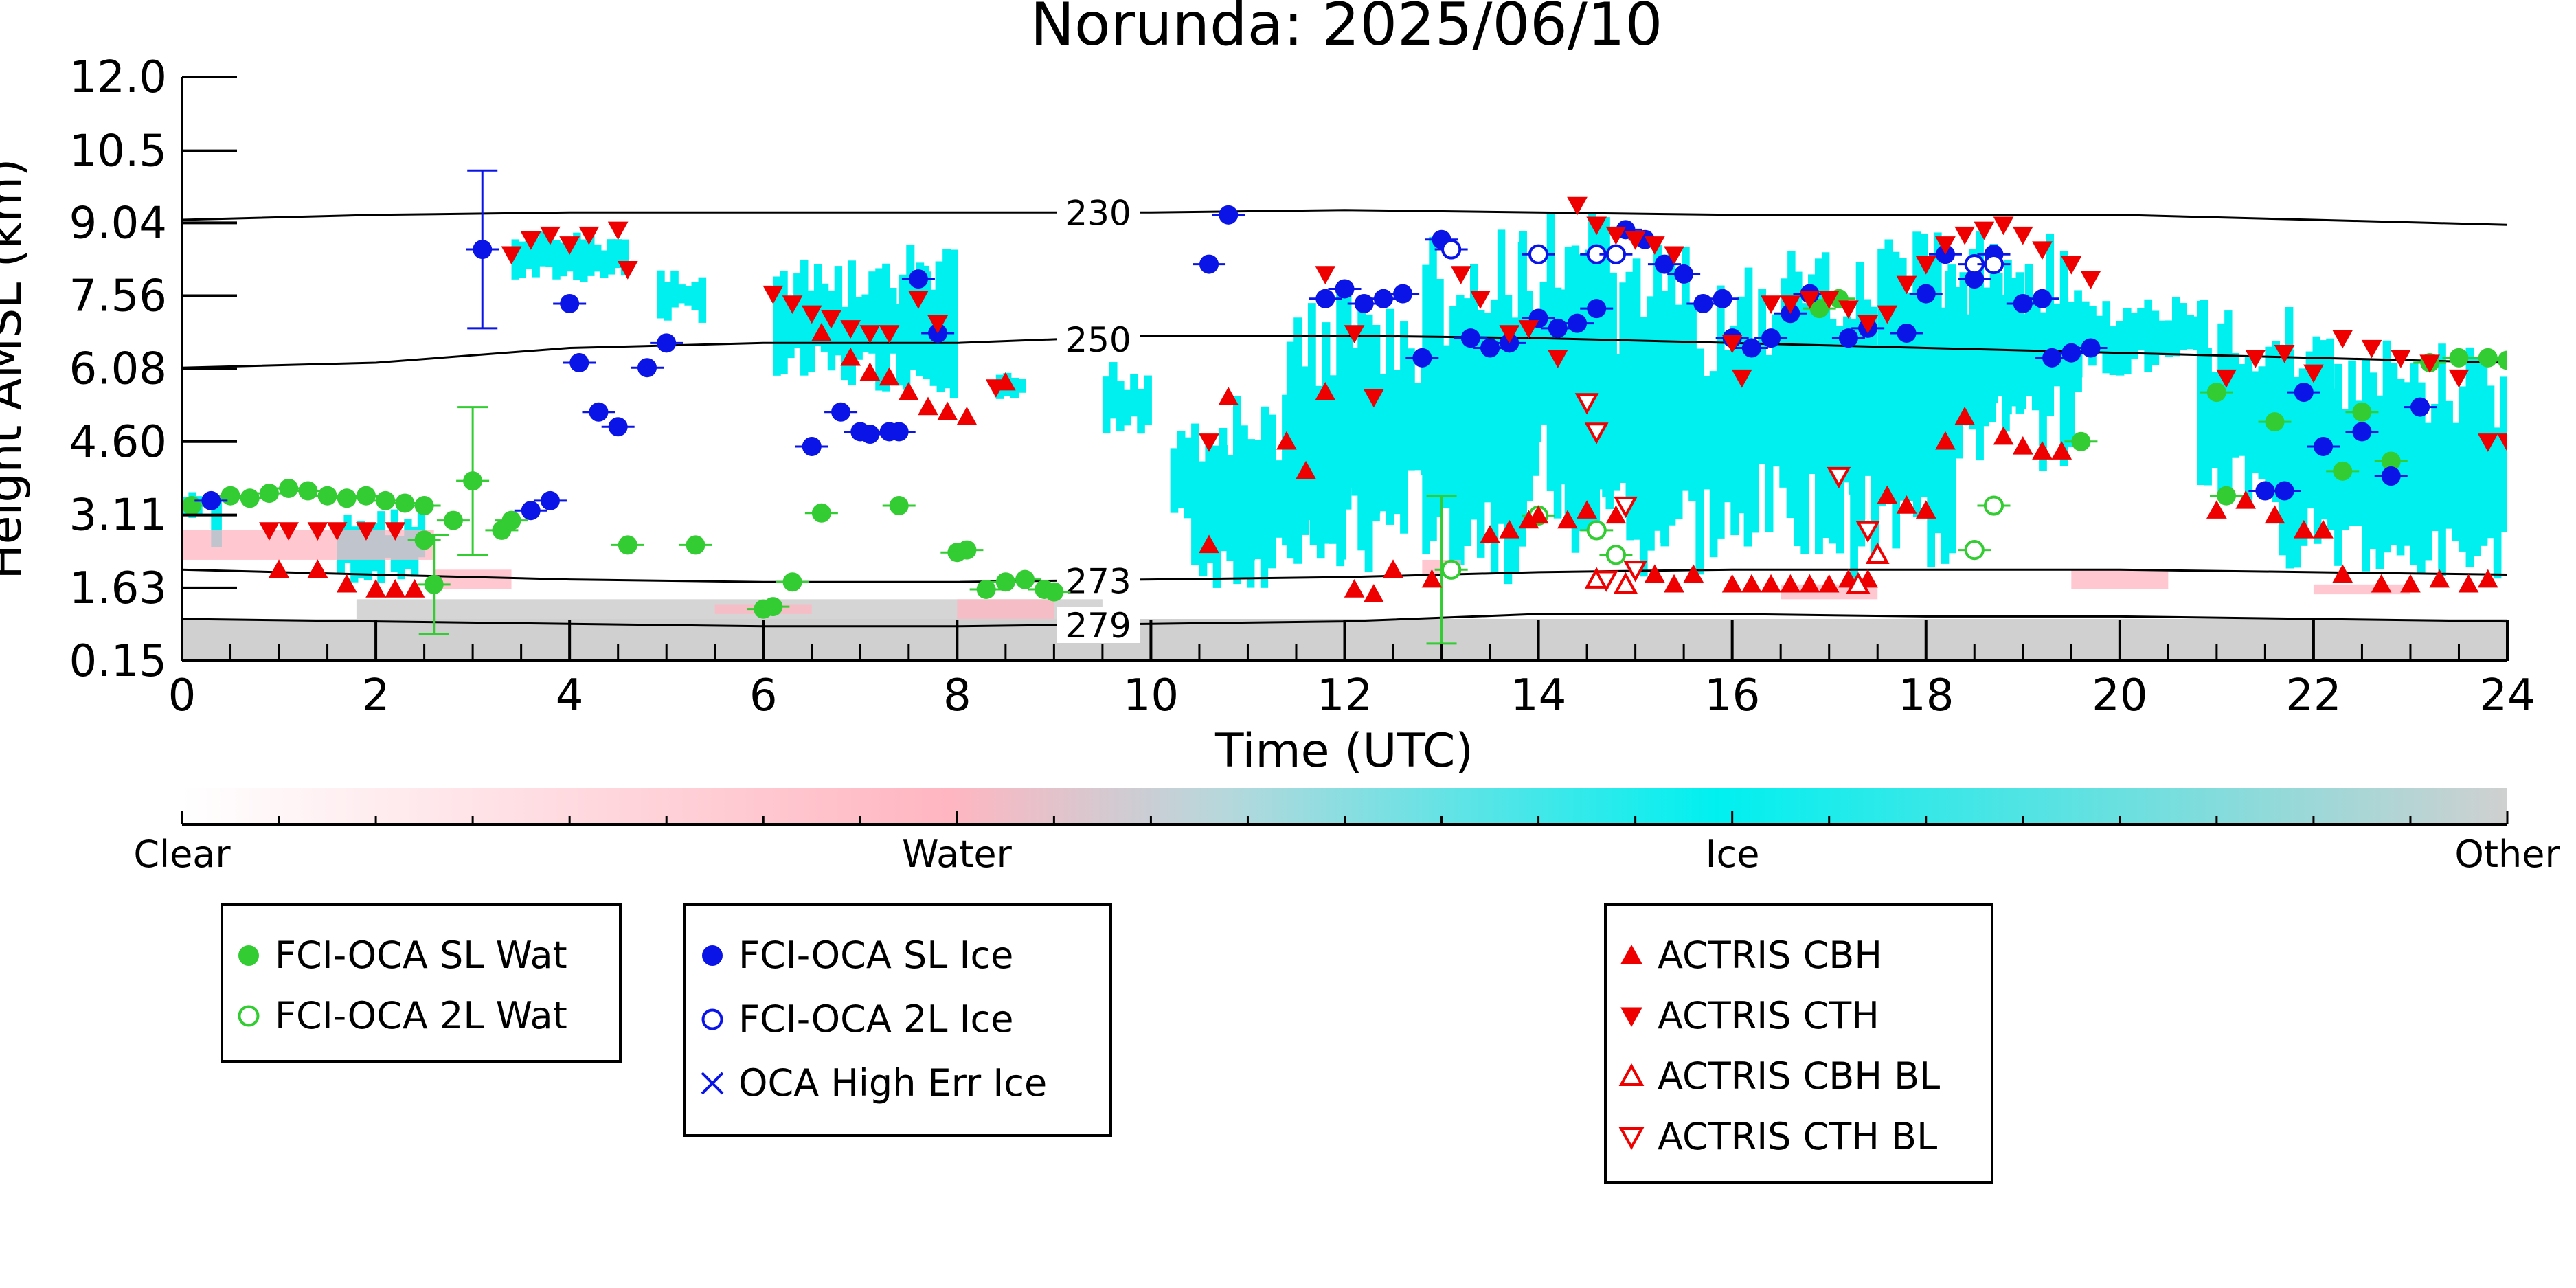 This screenshot has width=2576, height=1288. I want to click on legend-label-actris-cbh: ACTRIS CBH, so click(1770, 955).